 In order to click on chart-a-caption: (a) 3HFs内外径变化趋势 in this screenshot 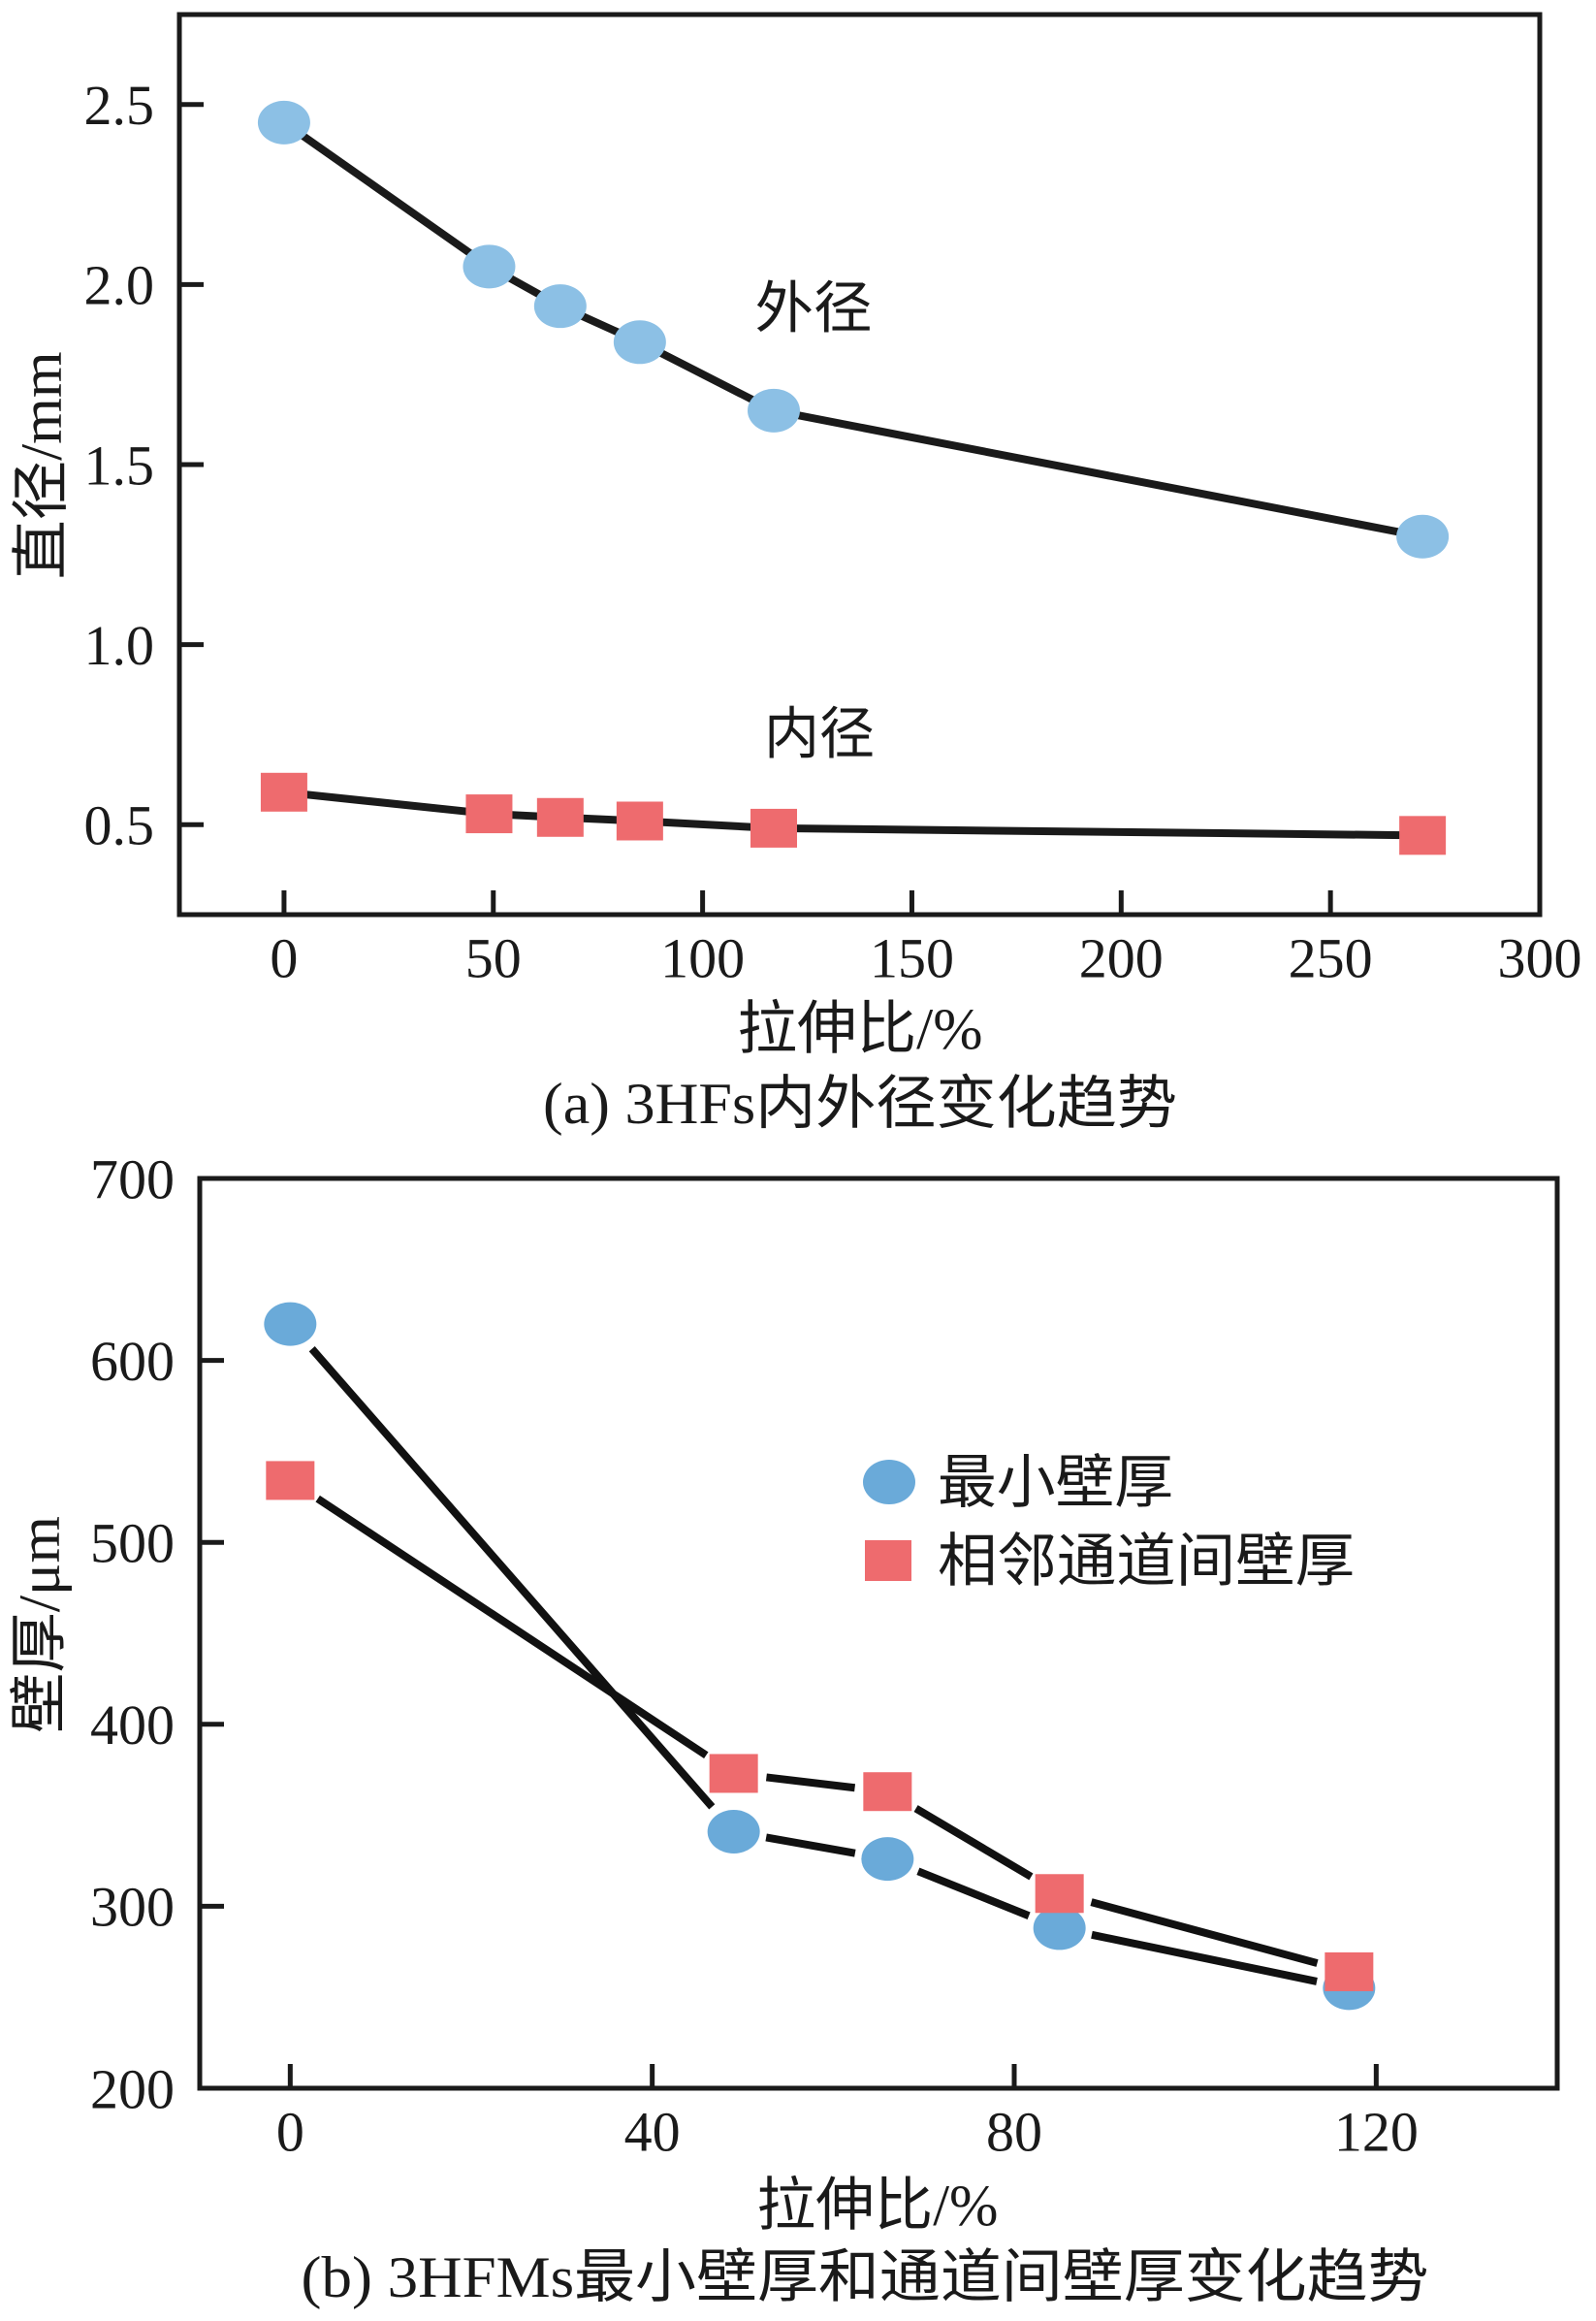, I will do `click(860, 1104)`.